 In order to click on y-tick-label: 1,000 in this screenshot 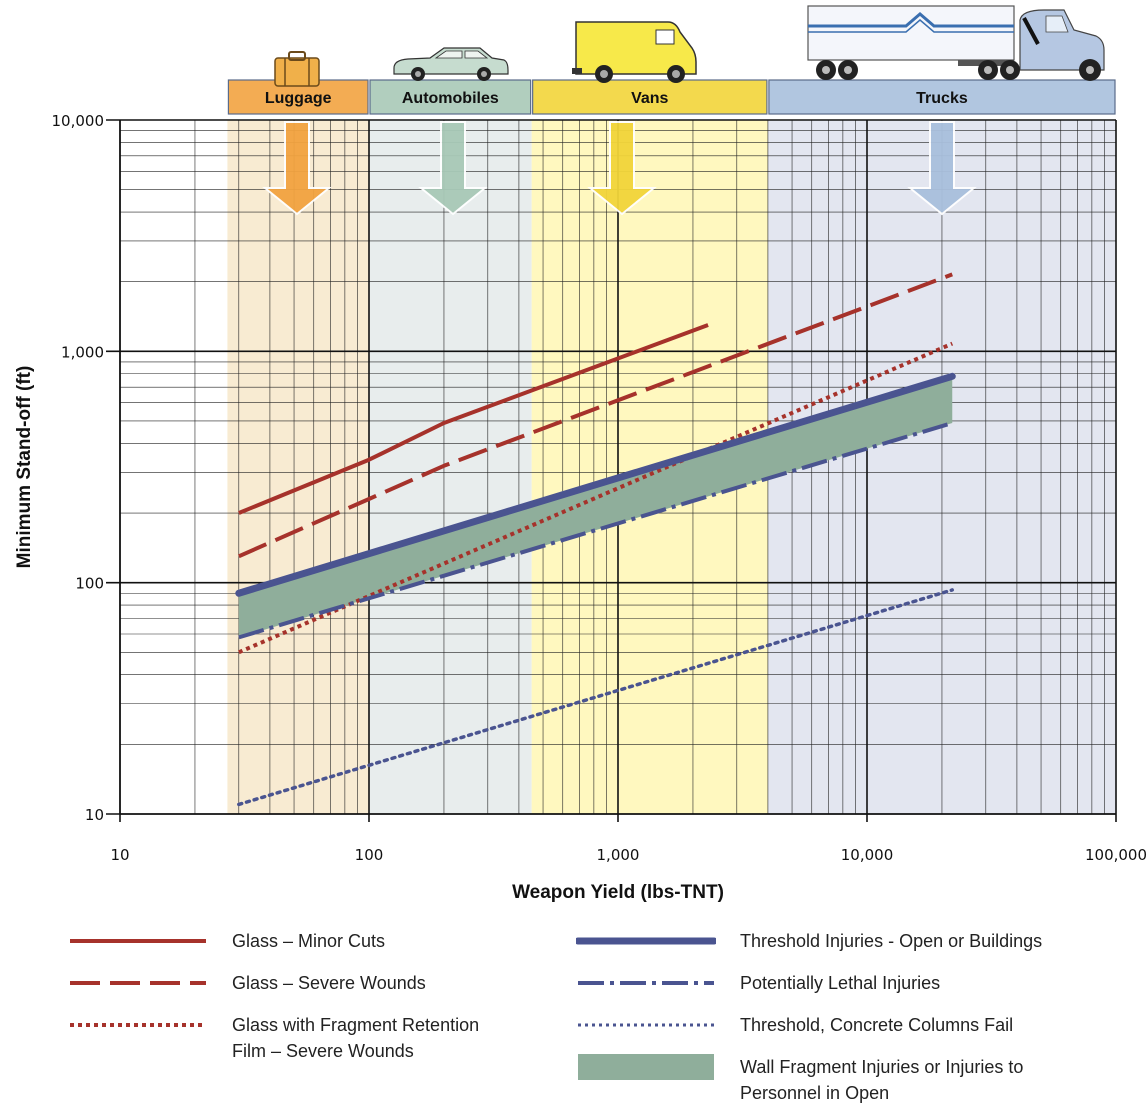, I will do `click(82, 352)`.